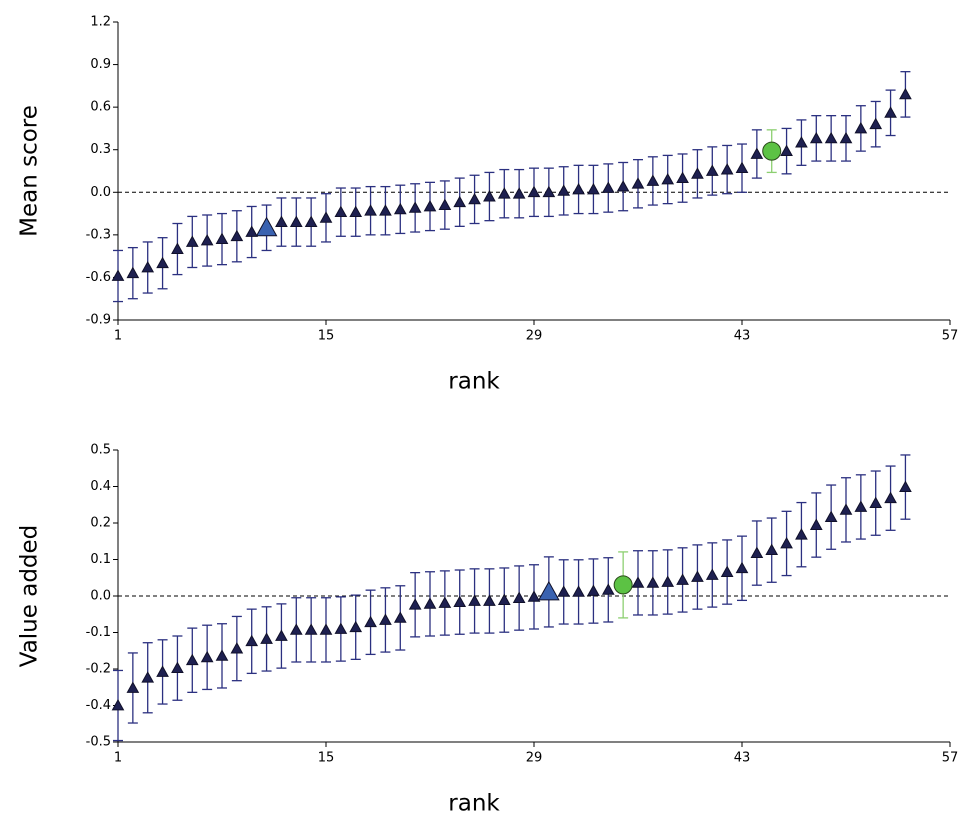  I want to click on y-tick-label: 0.1, so click(100, 559).